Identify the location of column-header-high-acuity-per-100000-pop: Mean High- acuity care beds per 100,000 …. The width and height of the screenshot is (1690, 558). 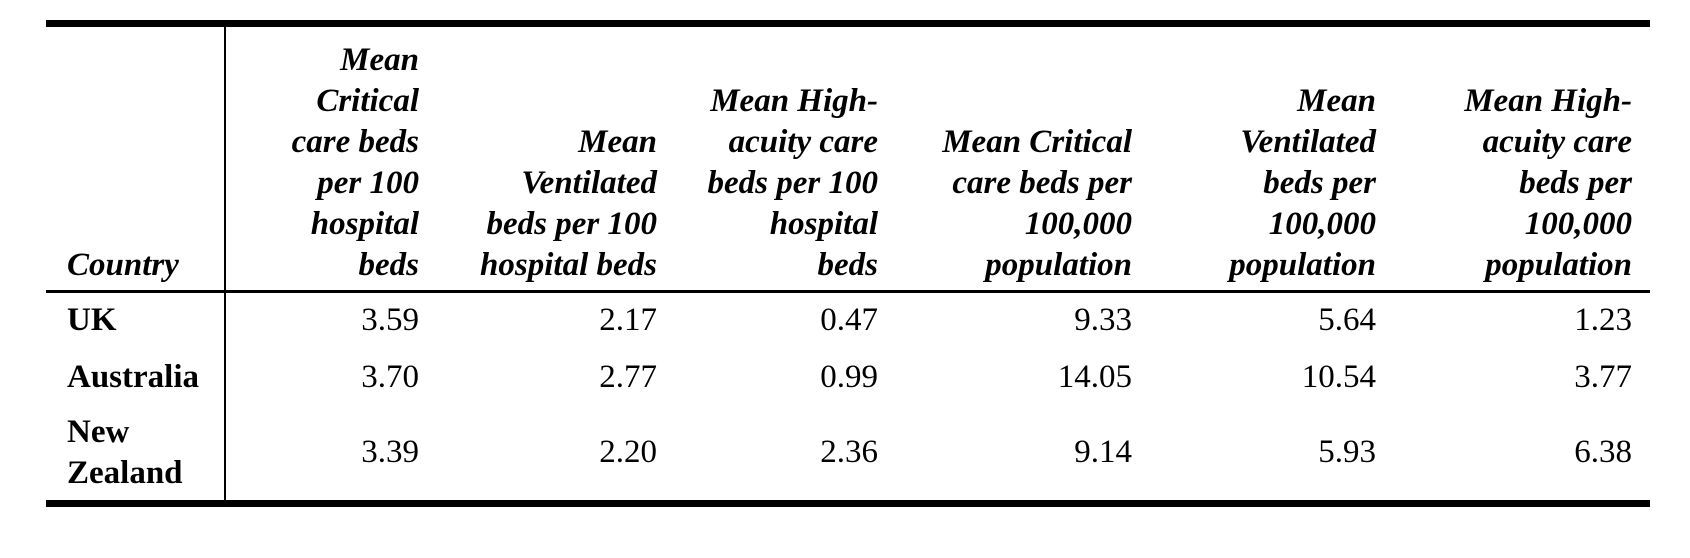
(1522, 158).